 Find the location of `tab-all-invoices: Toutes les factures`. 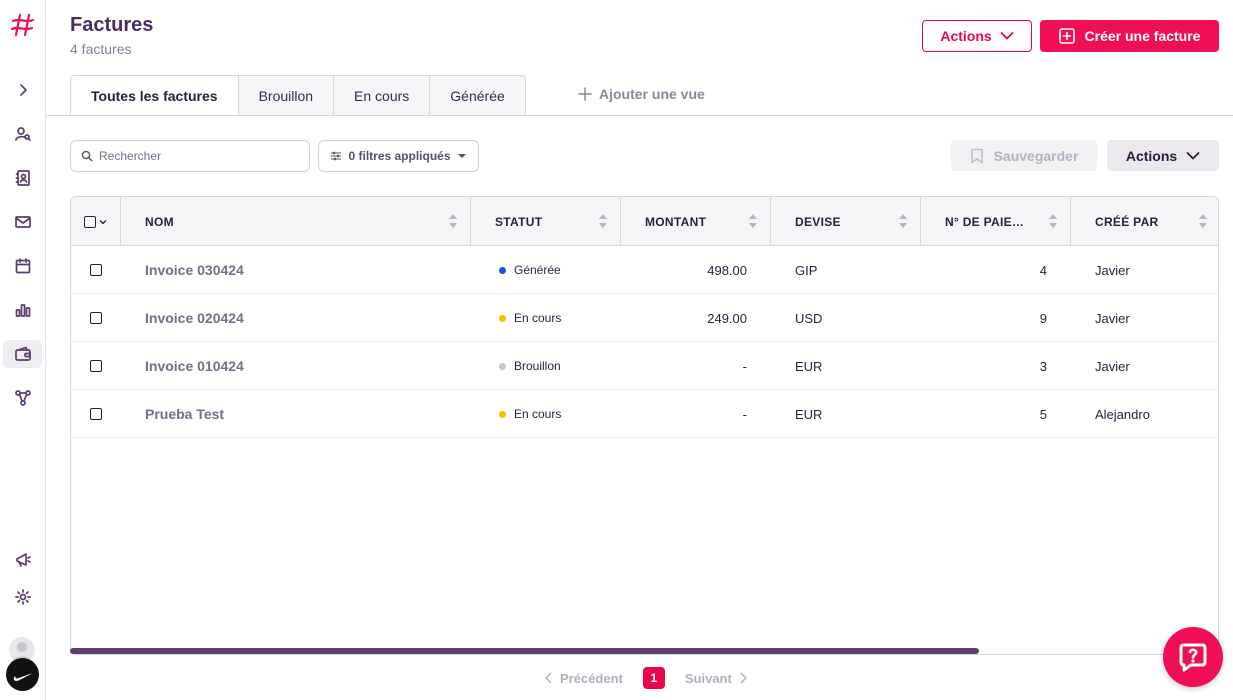

tab-all-invoices: Toutes les factures is located at coordinates (154, 95).